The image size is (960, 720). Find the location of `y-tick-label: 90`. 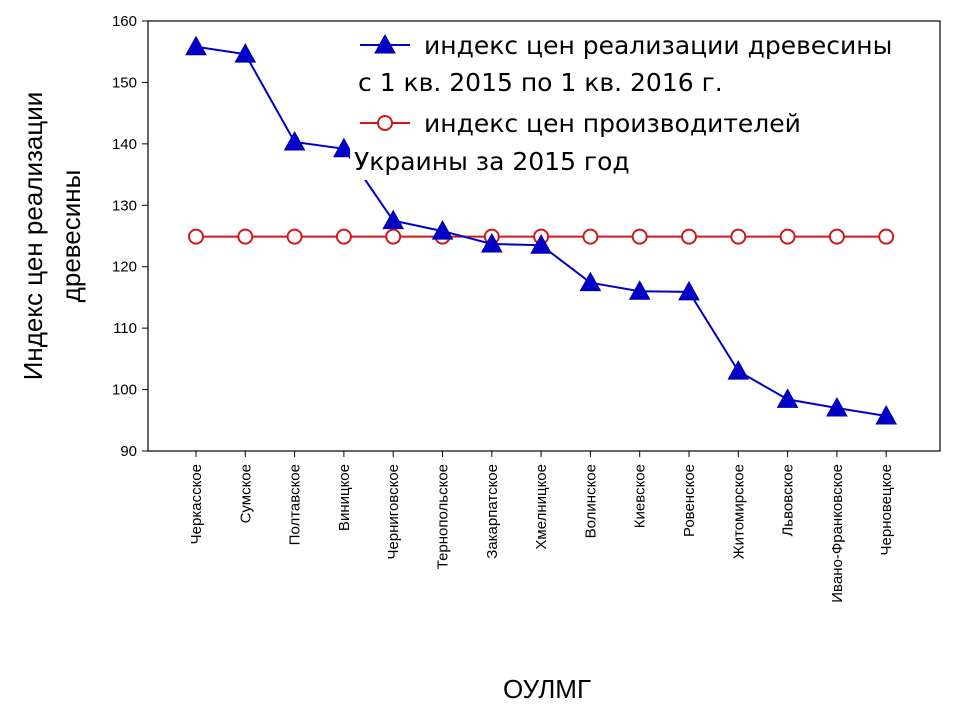

y-tick-label: 90 is located at coordinates (128, 451).